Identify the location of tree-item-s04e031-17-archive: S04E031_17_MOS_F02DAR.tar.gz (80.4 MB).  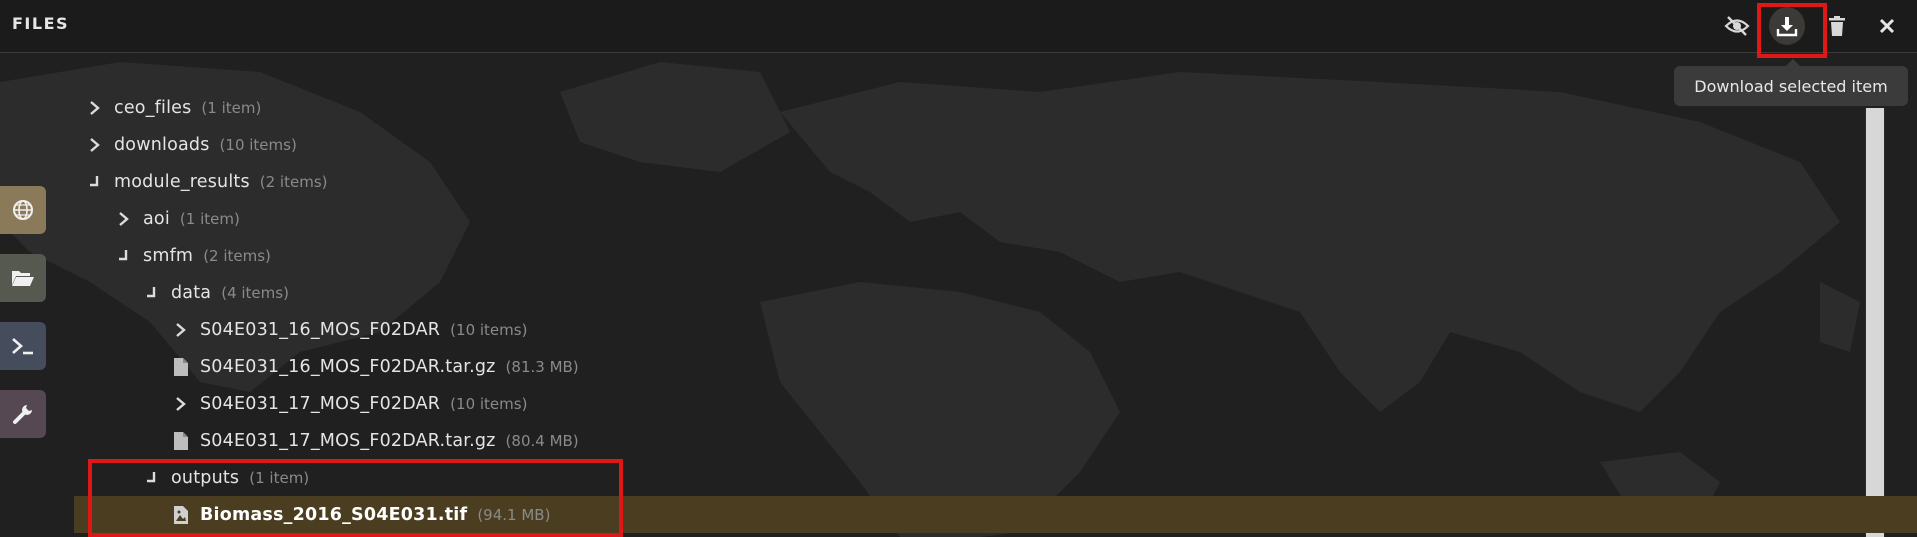
(995, 440).